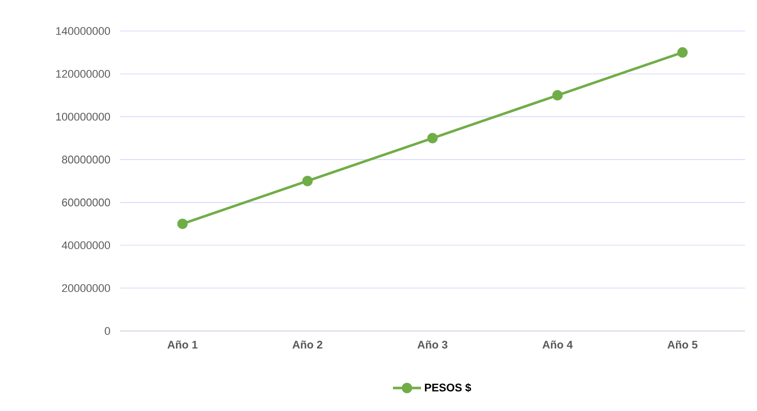 Image resolution: width=757 pixels, height=411 pixels. I want to click on y-tick-label: 0, so click(107, 331).